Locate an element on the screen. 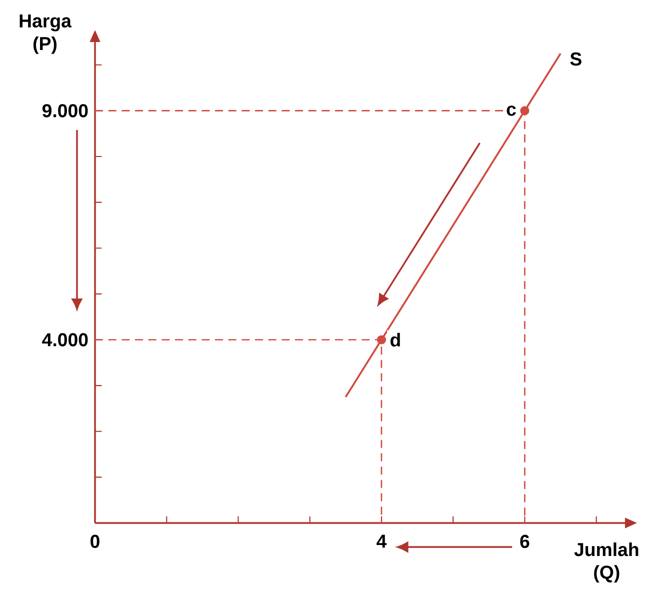 The height and width of the screenshot is (600, 651). annotation: d is located at coordinates (395, 339).